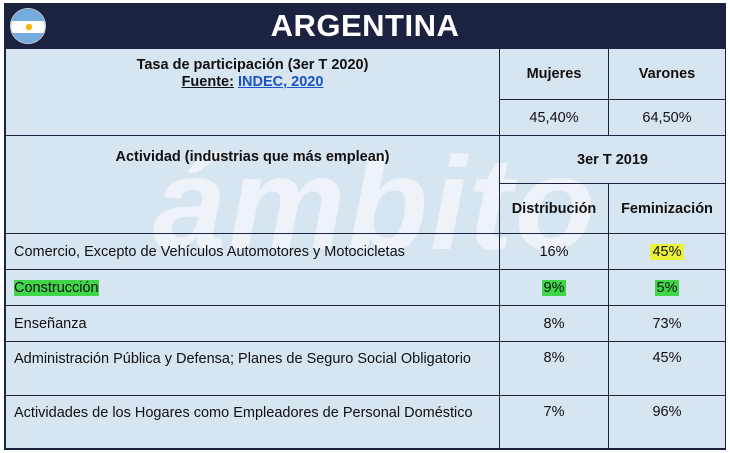 This screenshot has width=730, height=453. Describe the element at coordinates (252, 323) in the screenshot. I see `activity-name: Enseñanza` at that location.